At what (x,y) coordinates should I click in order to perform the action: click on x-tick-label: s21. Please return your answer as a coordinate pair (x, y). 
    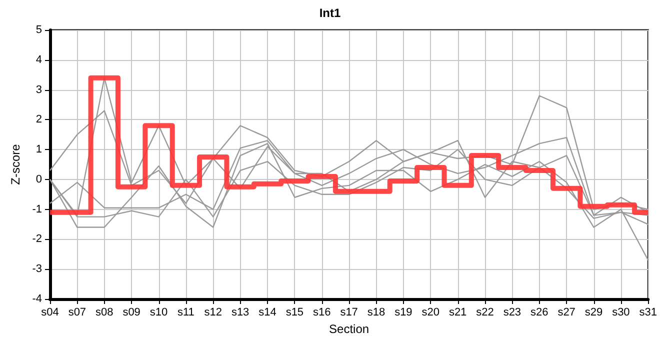
    Looking at the image, I should click on (457, 312).